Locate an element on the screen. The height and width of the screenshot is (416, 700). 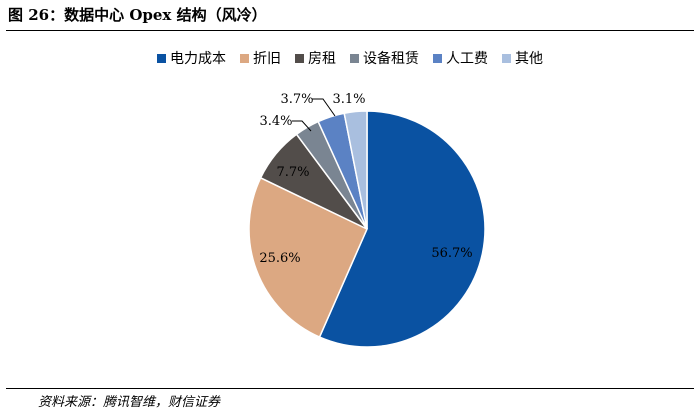
figure-title: 图 26：数据中心 Opex 结构（风冷） is located at coordinates (137, 15).